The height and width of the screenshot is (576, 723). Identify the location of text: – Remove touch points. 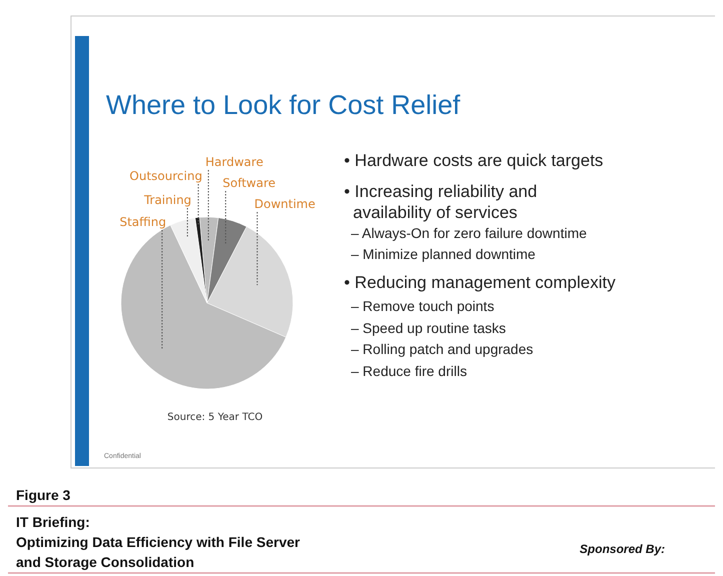
(422, 306).